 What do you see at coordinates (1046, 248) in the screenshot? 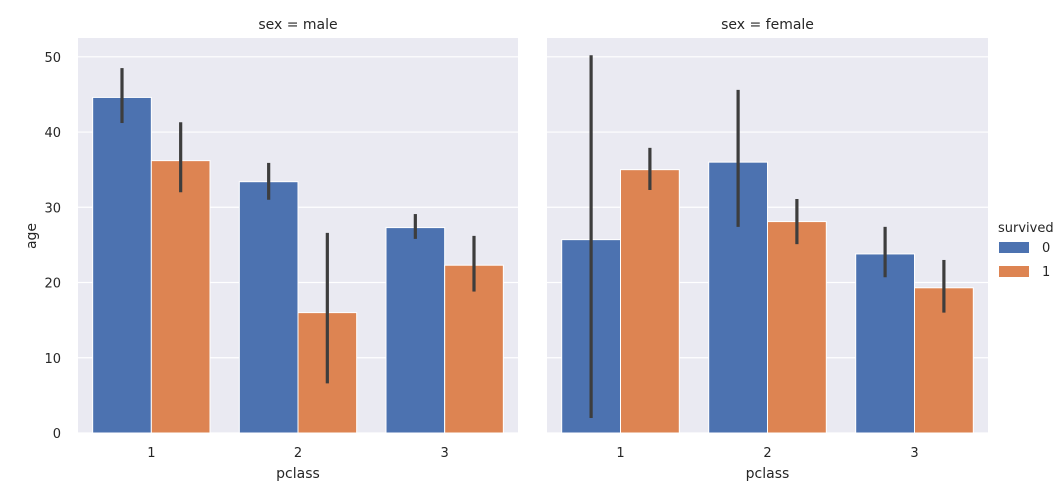
I see `legend-label: 0` at bounding box center [1046, 248].